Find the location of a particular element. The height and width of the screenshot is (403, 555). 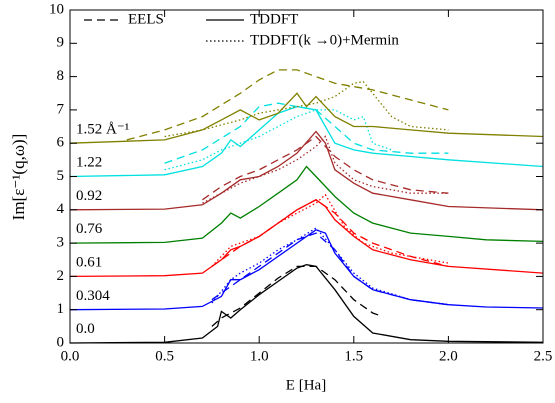

tddft-line is located at coordinates (306, 118).